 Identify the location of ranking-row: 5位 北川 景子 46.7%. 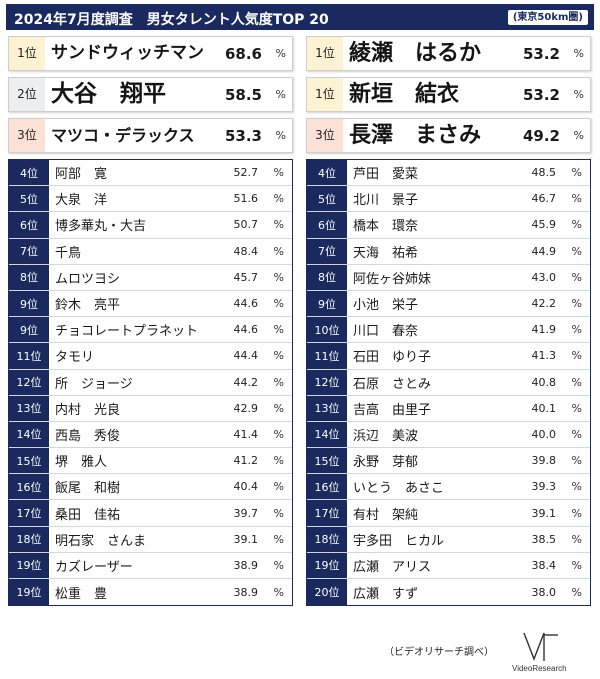
(448, 199).